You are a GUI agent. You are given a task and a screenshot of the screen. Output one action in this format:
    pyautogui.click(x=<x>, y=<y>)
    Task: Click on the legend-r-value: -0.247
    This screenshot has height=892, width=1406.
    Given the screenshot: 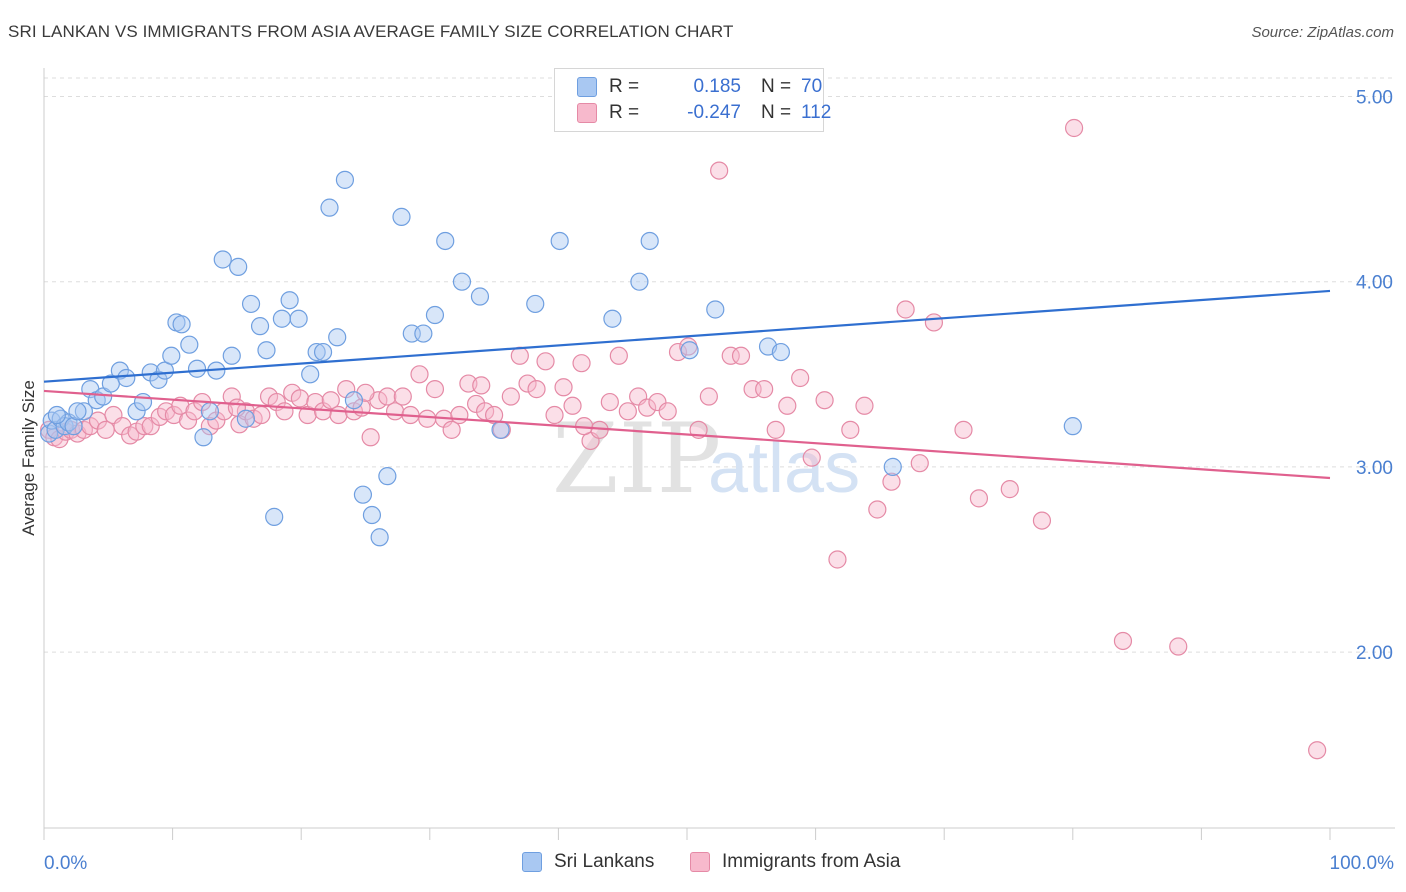 What is the action you would take?
    pyautogui.click(x=714, y=112)
    